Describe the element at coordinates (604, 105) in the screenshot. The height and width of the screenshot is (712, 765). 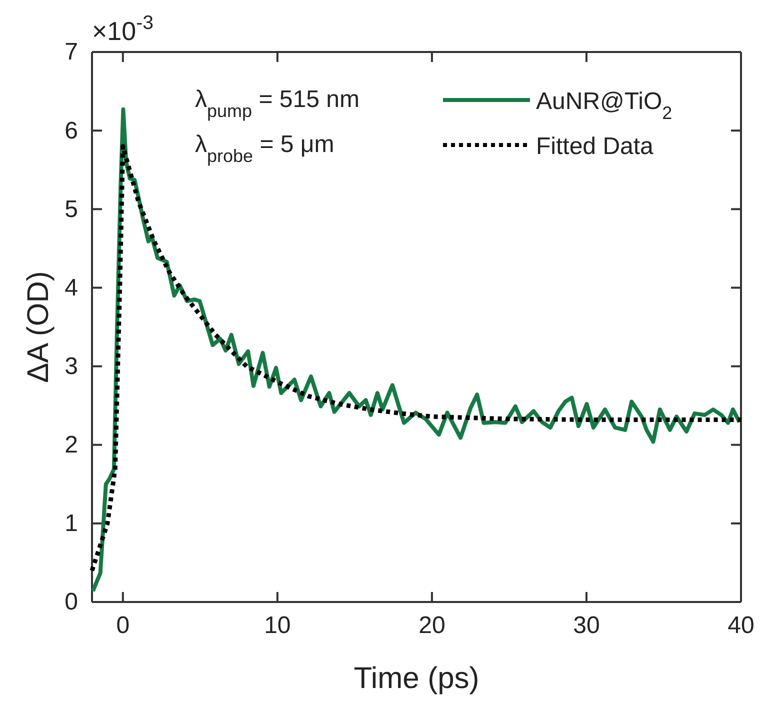
I see `legend-label: AuNR@TiO$_{2}$` at that location.